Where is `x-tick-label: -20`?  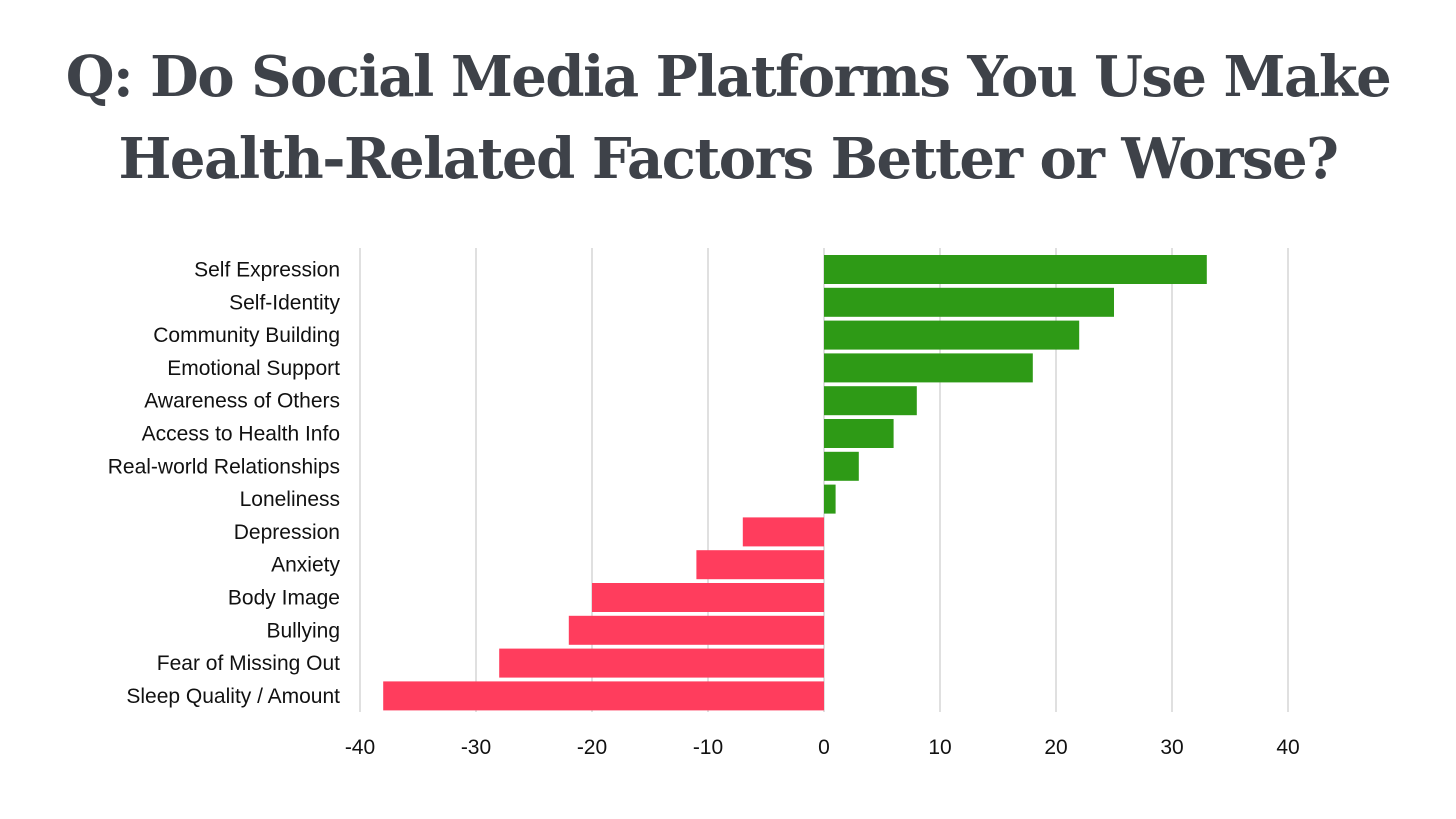
x-tick-label: -20 is located at coordinates (592, 747).